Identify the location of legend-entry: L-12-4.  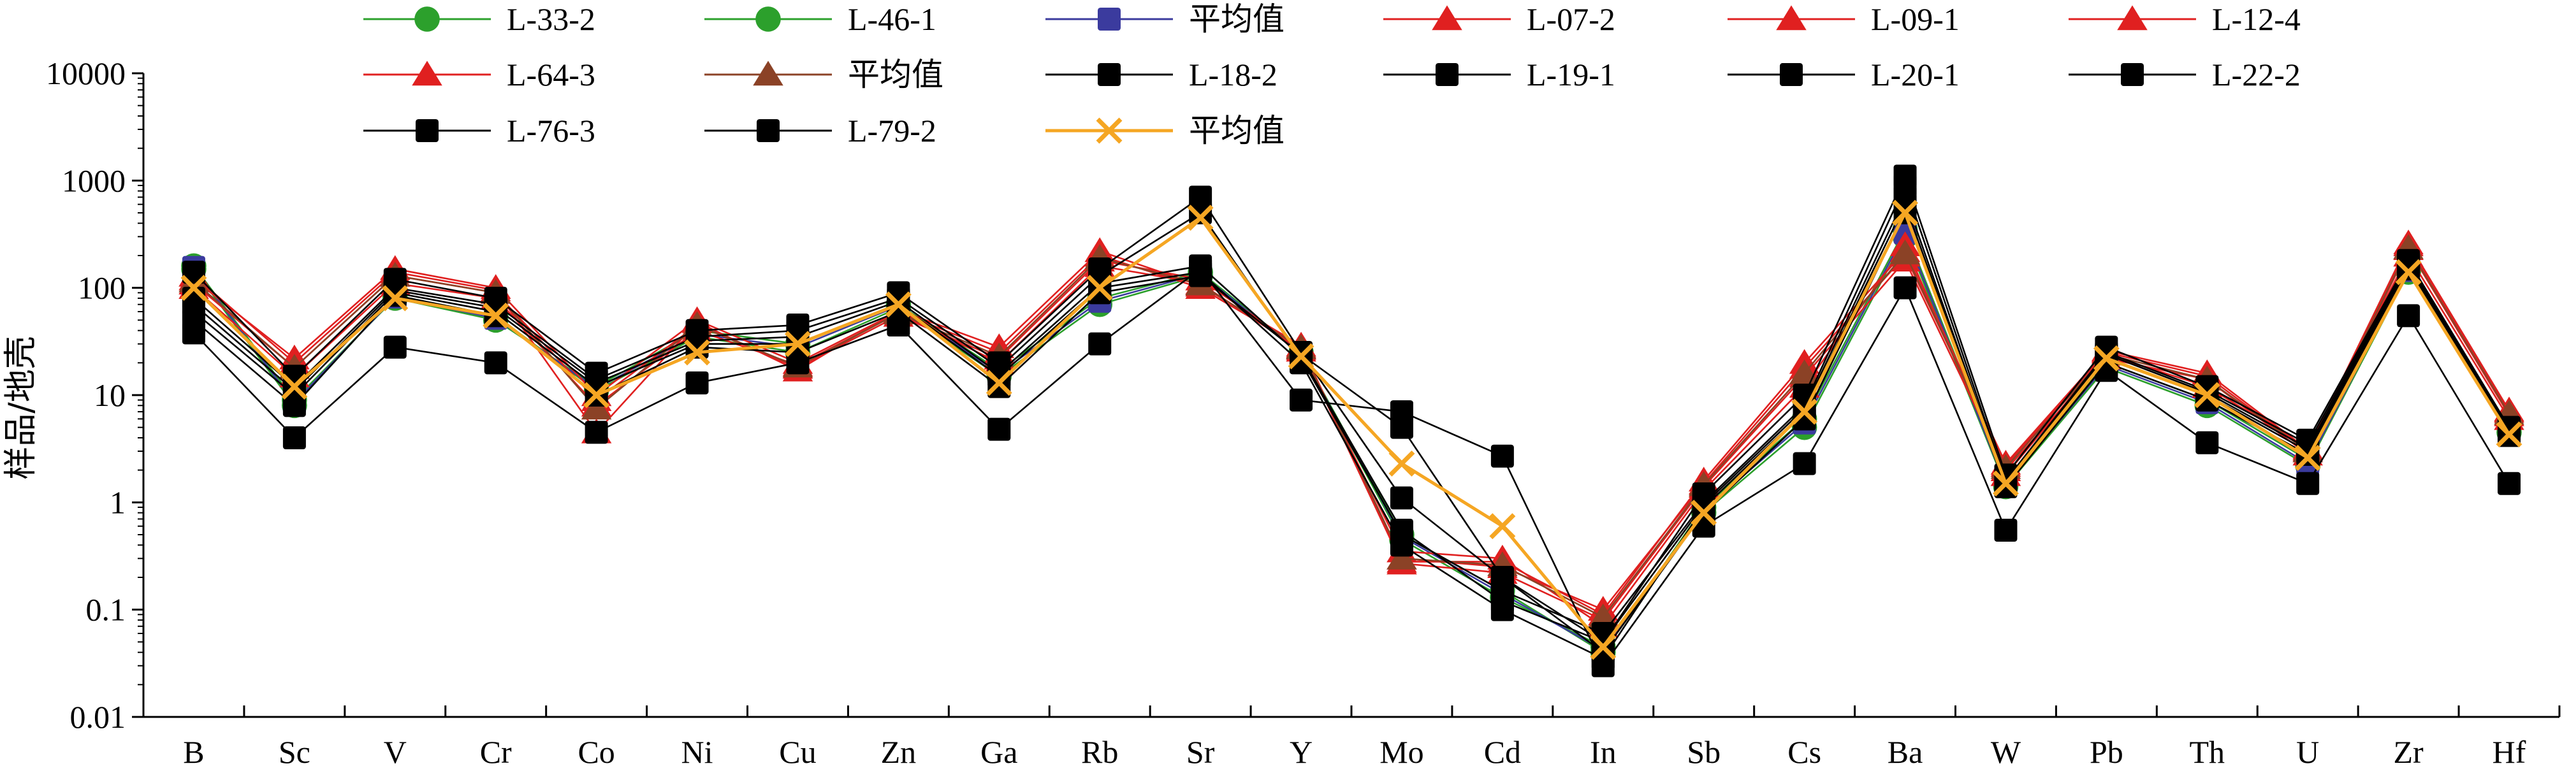
(2185, 19).